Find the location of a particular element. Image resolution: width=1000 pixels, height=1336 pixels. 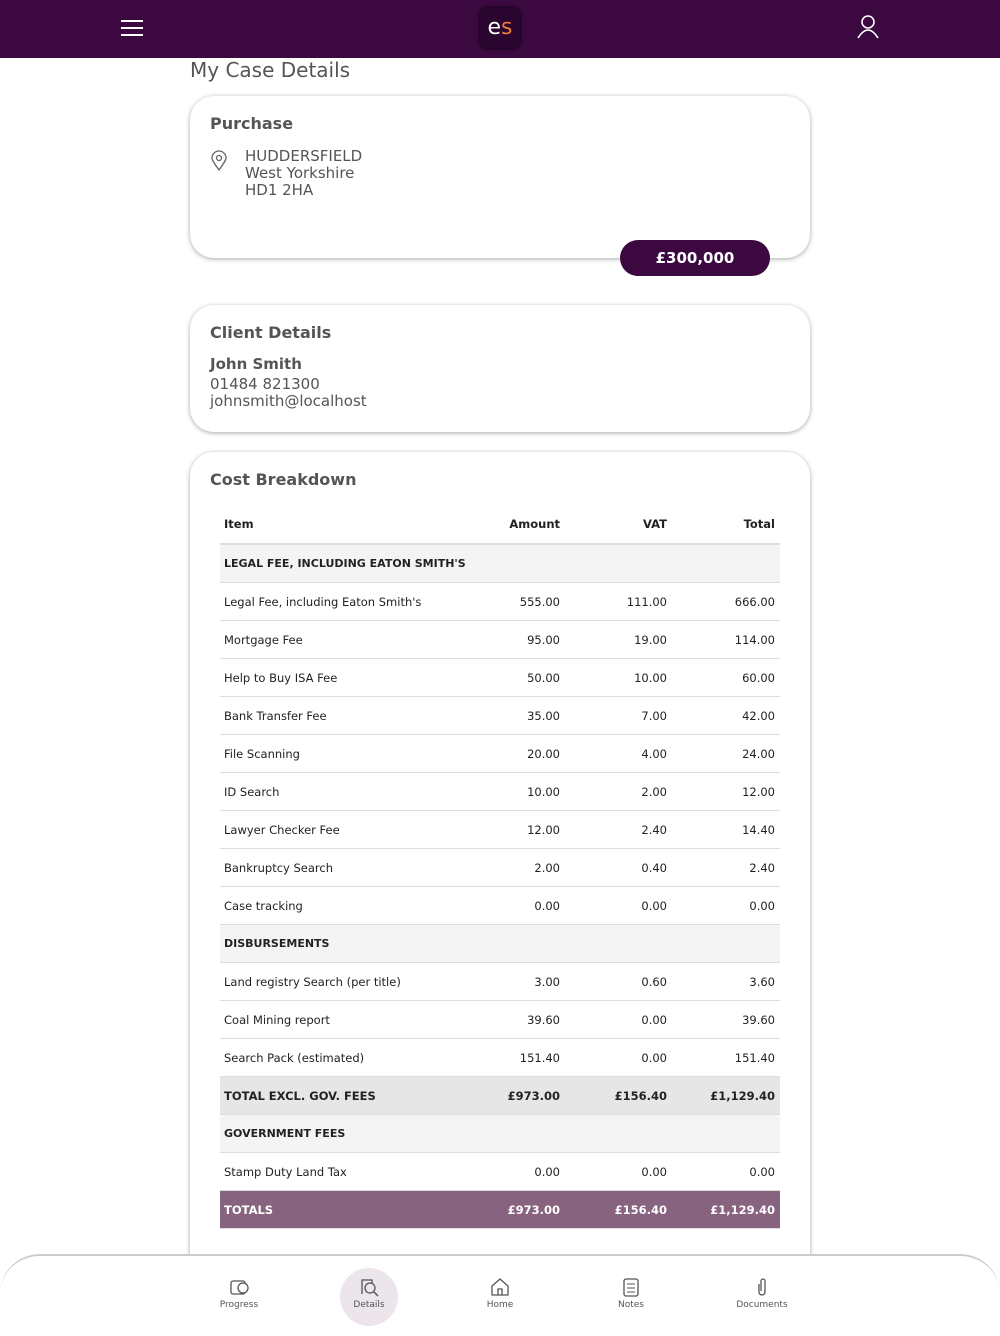

nav-label: Notes is located at coordinates (631, 1305).